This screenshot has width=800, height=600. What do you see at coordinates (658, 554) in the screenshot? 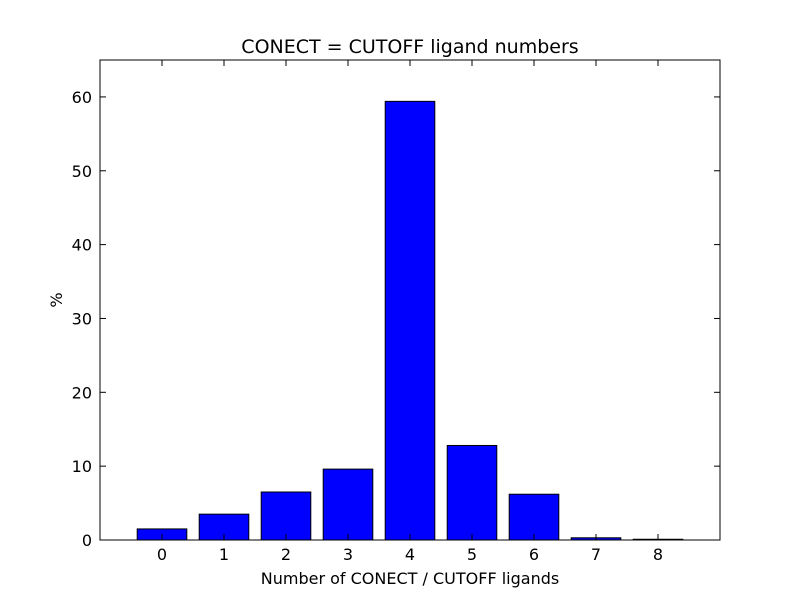
I see `x-tick-label: 8` at bounding box center [658, 554].